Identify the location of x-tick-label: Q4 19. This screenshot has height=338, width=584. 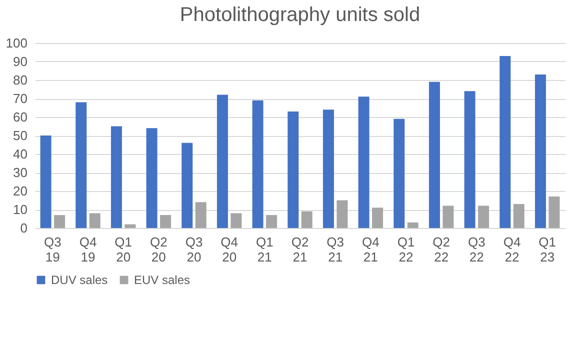
(88, 249).